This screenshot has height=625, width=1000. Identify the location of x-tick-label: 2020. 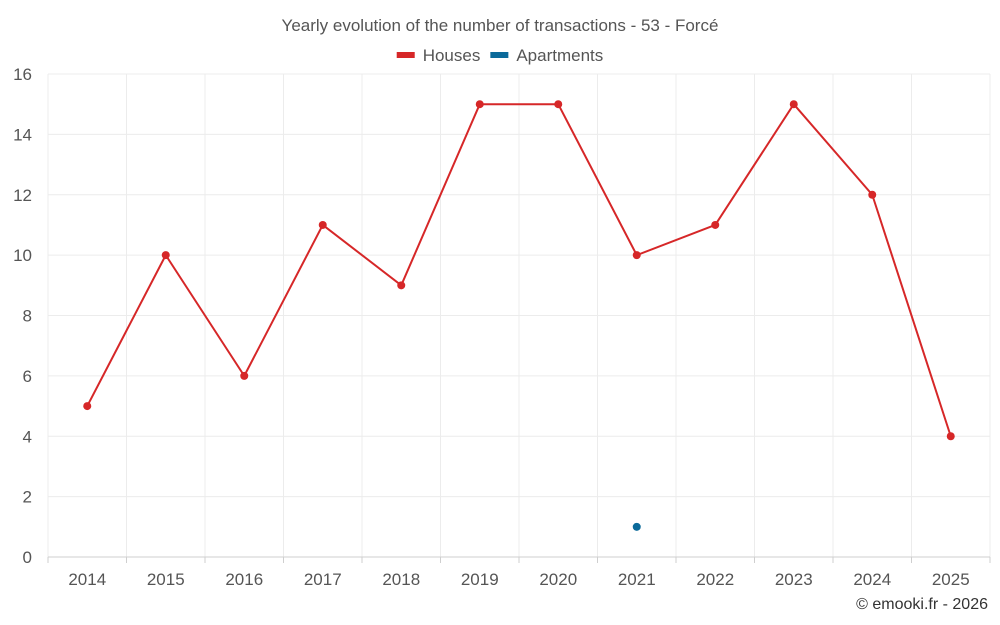
(558, 579).